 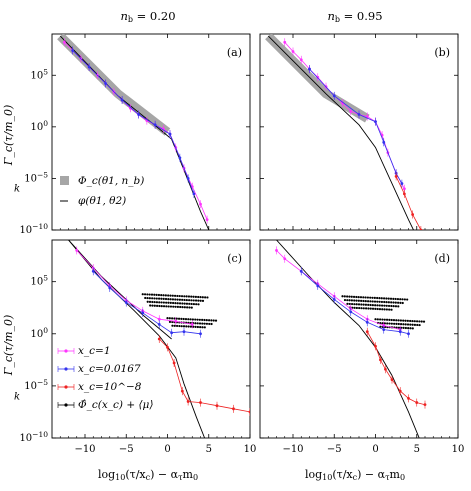 I want to click on legend-text: Φ_c(θ1, n_b), so click(x=111, y=181).